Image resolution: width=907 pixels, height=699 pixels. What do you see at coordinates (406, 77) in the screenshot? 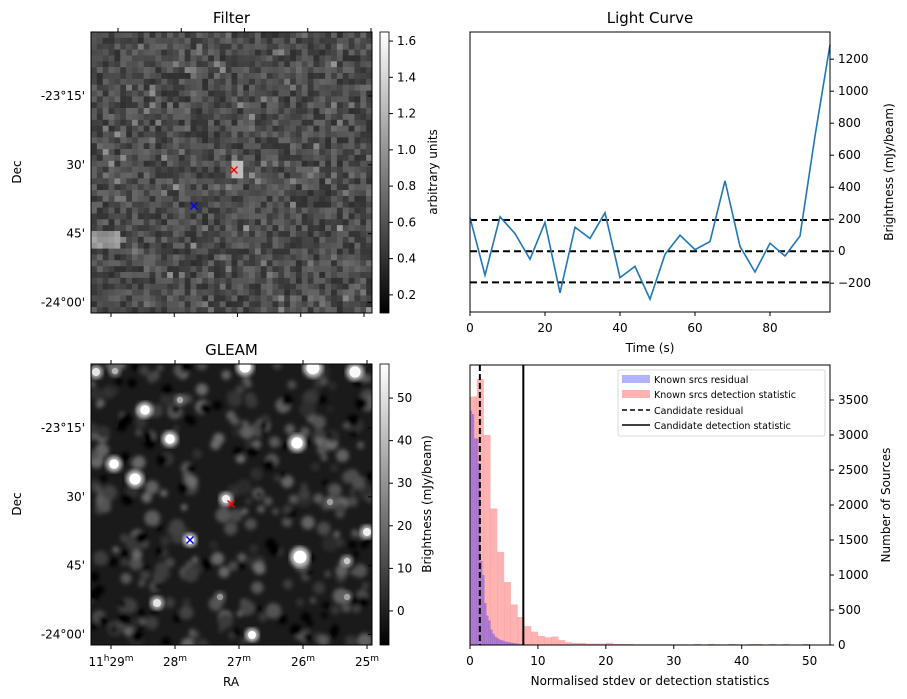
I see `colorbar-tick-label: 1.4` at bounding box center [406, 77].